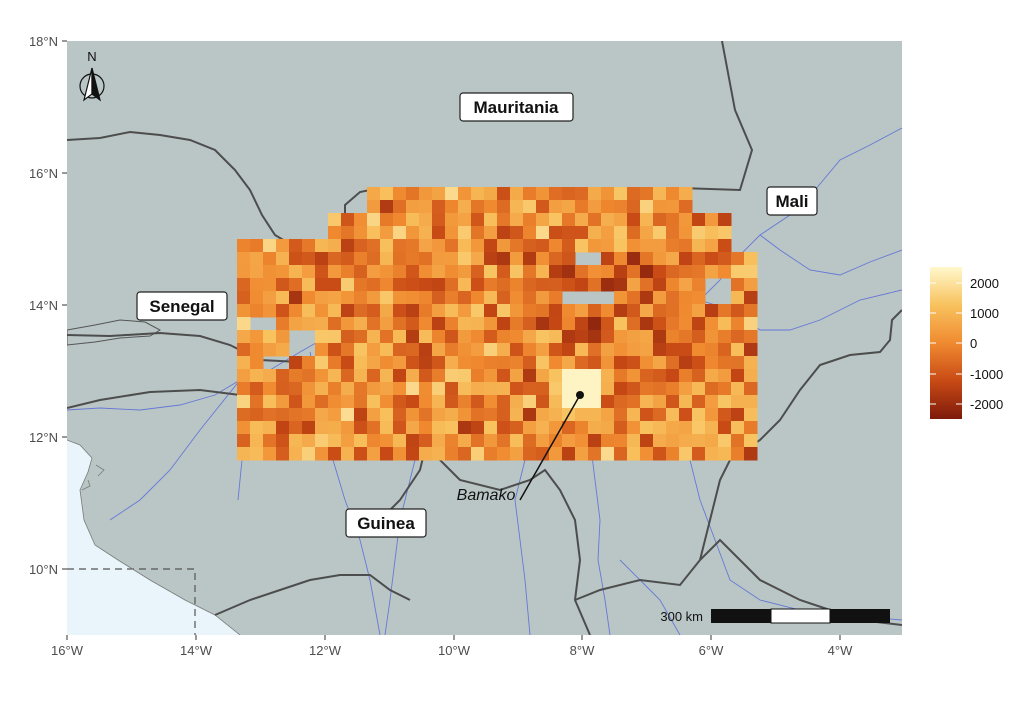 This screenshot has height=711, width=1024. Describe the element at coordinates (792, 201) in the screenshot. I see `label-box-mali` at that location.